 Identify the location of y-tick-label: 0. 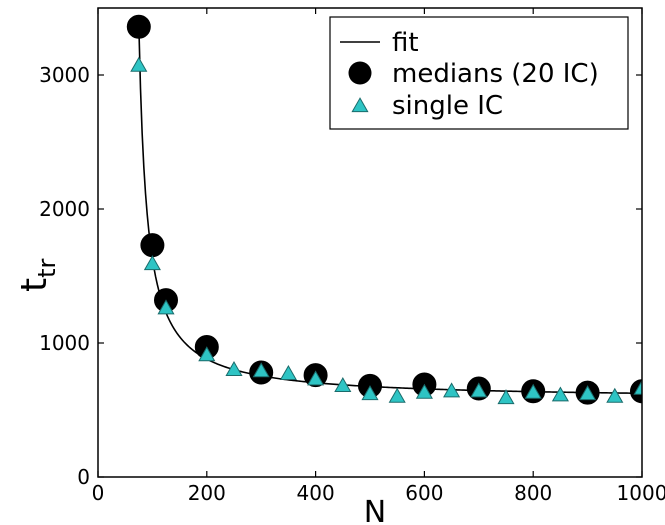
(83, 477).